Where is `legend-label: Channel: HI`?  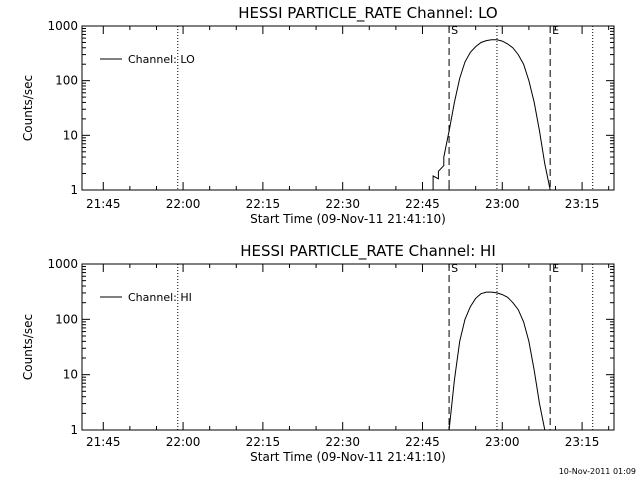 legend-label: Channel: HI is located at coordinates (160, 297).